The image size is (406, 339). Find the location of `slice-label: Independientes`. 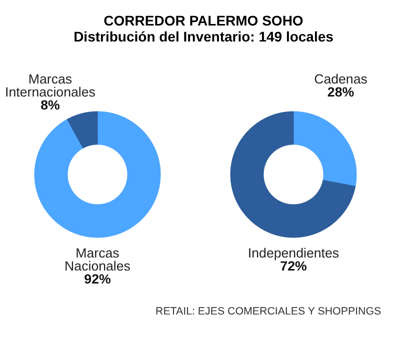

slice-label: Independientes is located at coordinates (294, 253).